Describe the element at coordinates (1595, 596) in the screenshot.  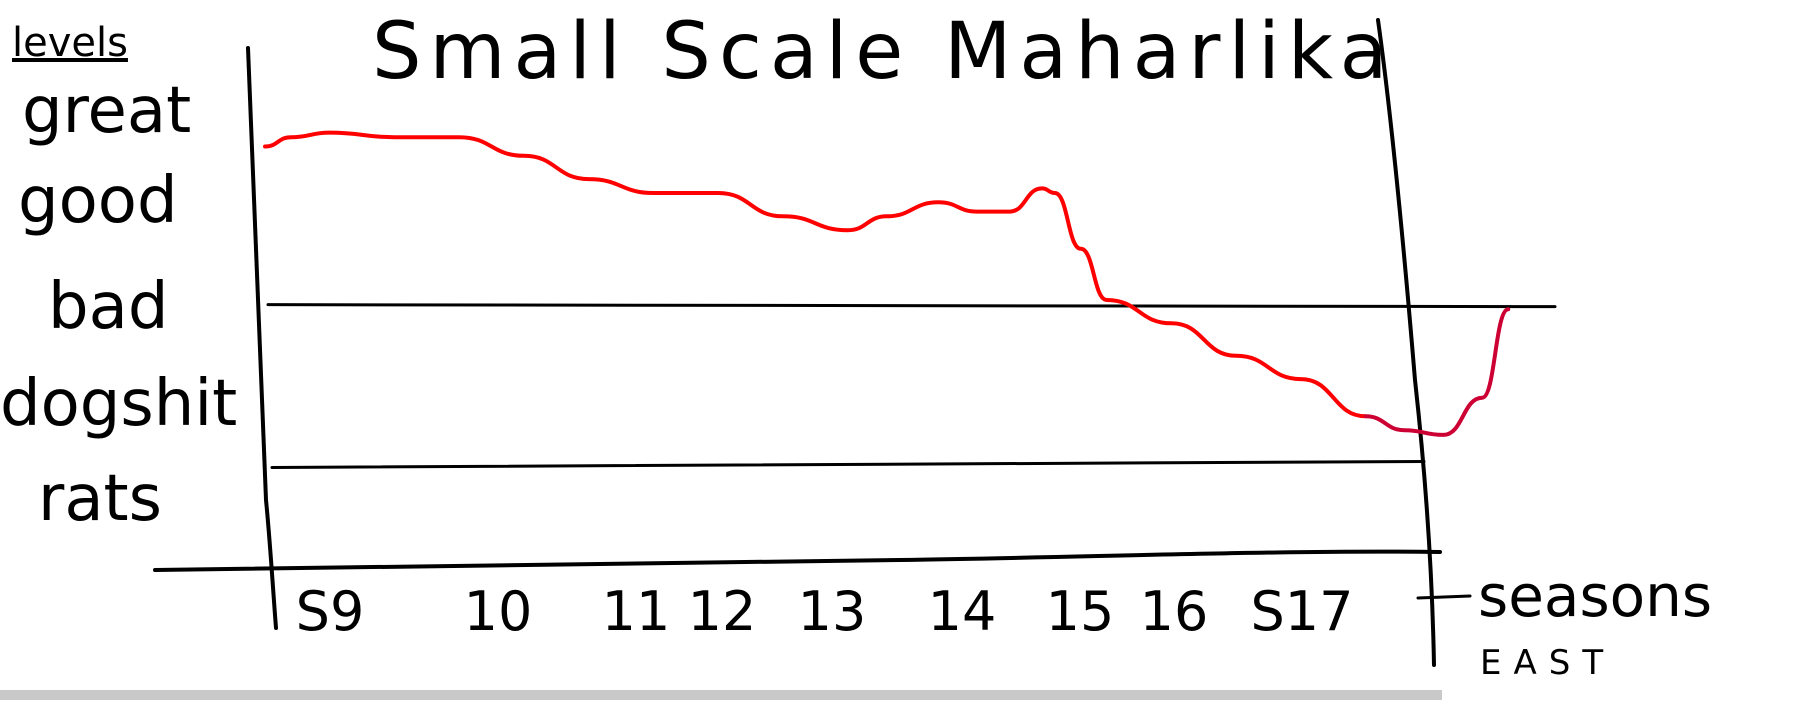
I see `x-axis-label: seasons` at that location.